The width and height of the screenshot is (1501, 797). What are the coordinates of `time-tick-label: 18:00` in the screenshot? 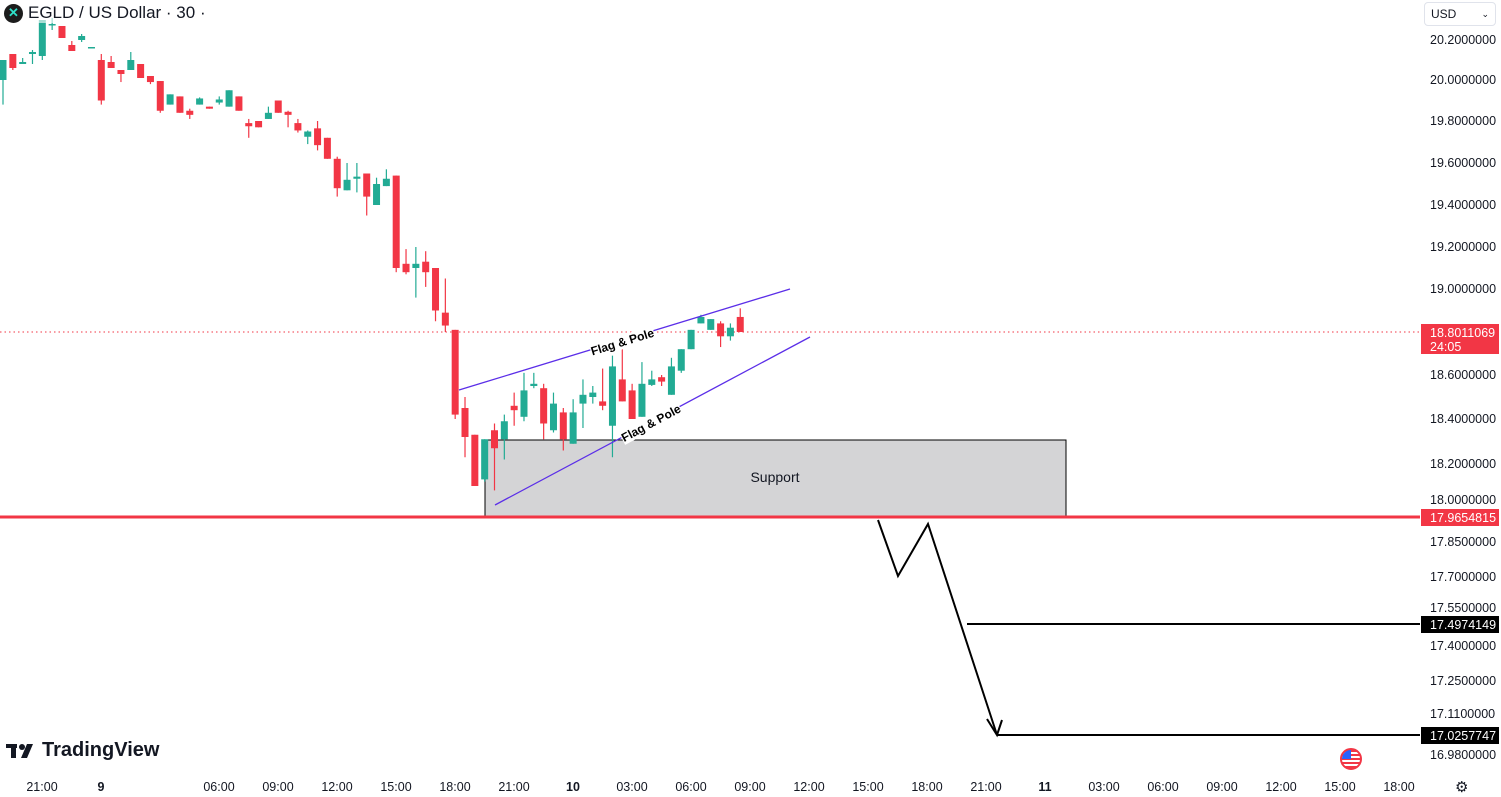 It's located at (926, 787).